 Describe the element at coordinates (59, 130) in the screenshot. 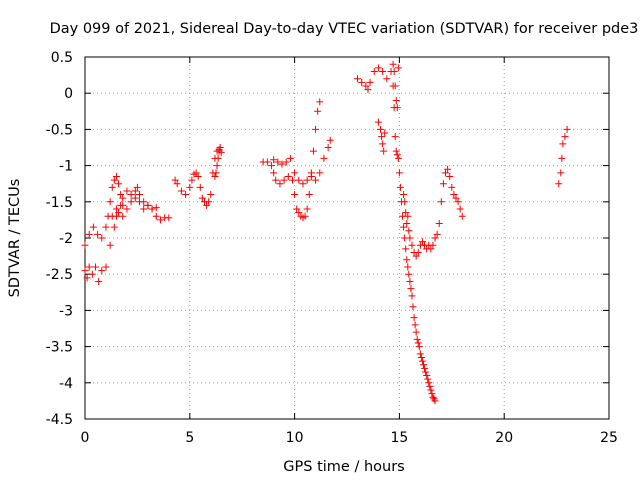

I see `y-tick-label: -0.5` at that location.